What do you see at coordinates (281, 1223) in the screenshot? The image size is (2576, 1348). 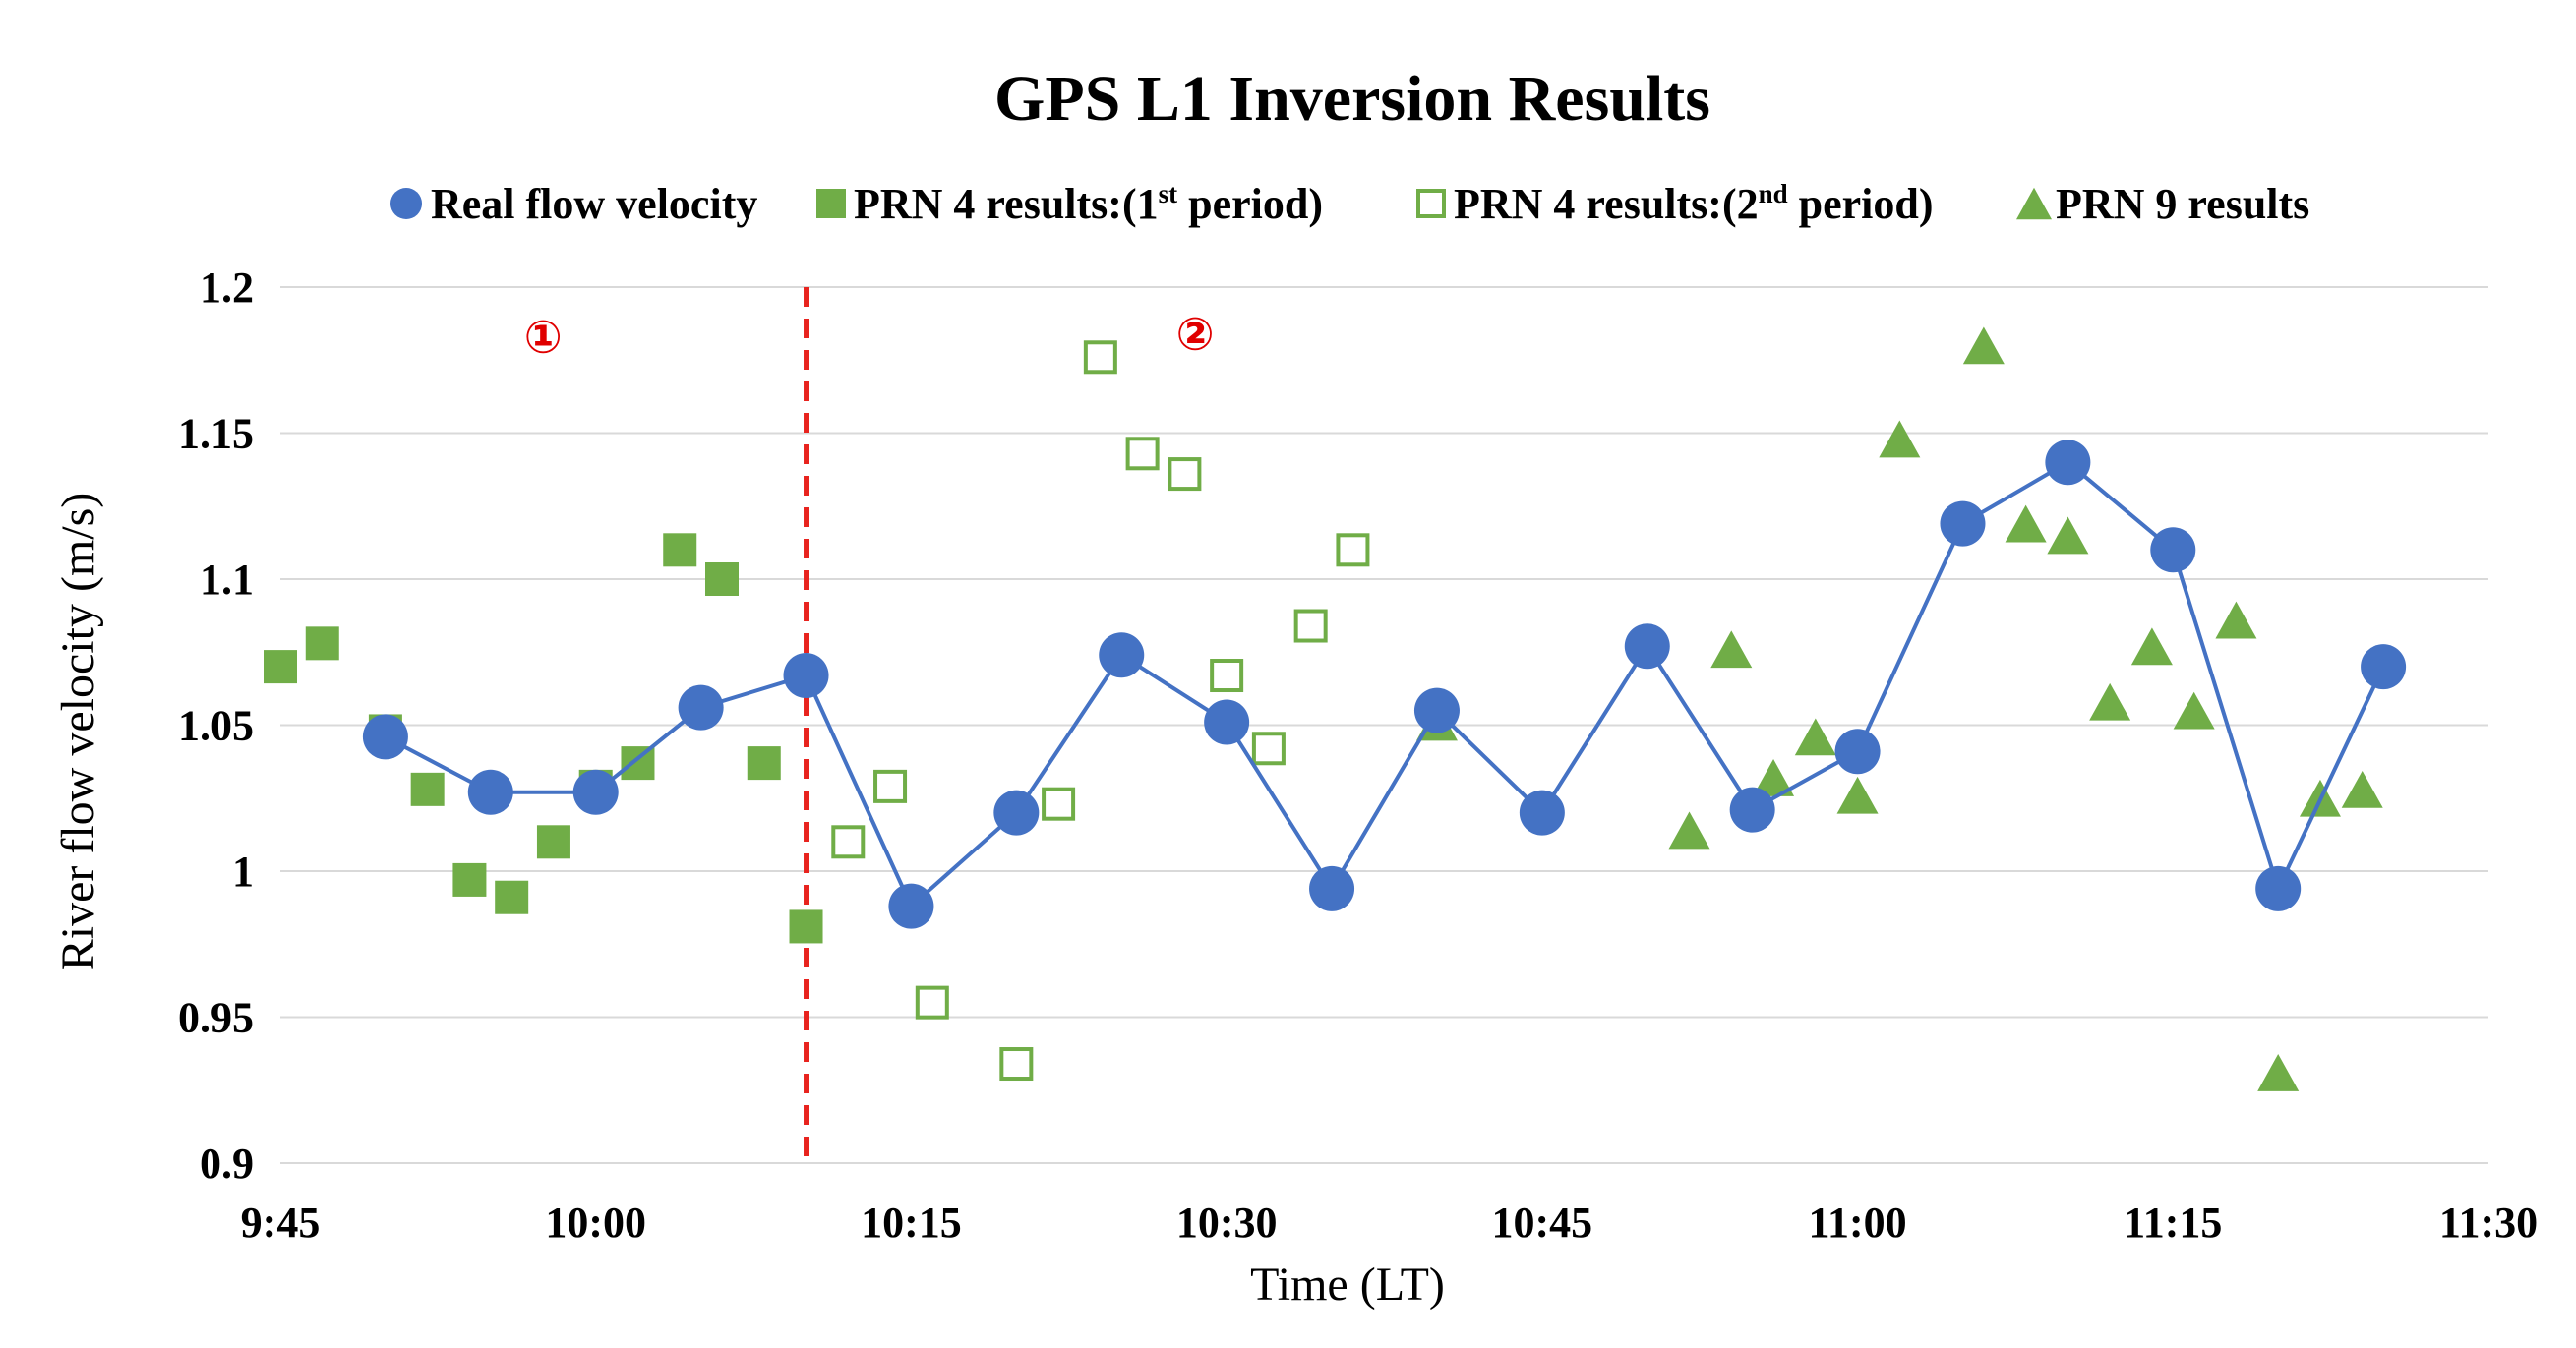 I see `x-tick-label: 9:45` at bounding box center [281, 1223].